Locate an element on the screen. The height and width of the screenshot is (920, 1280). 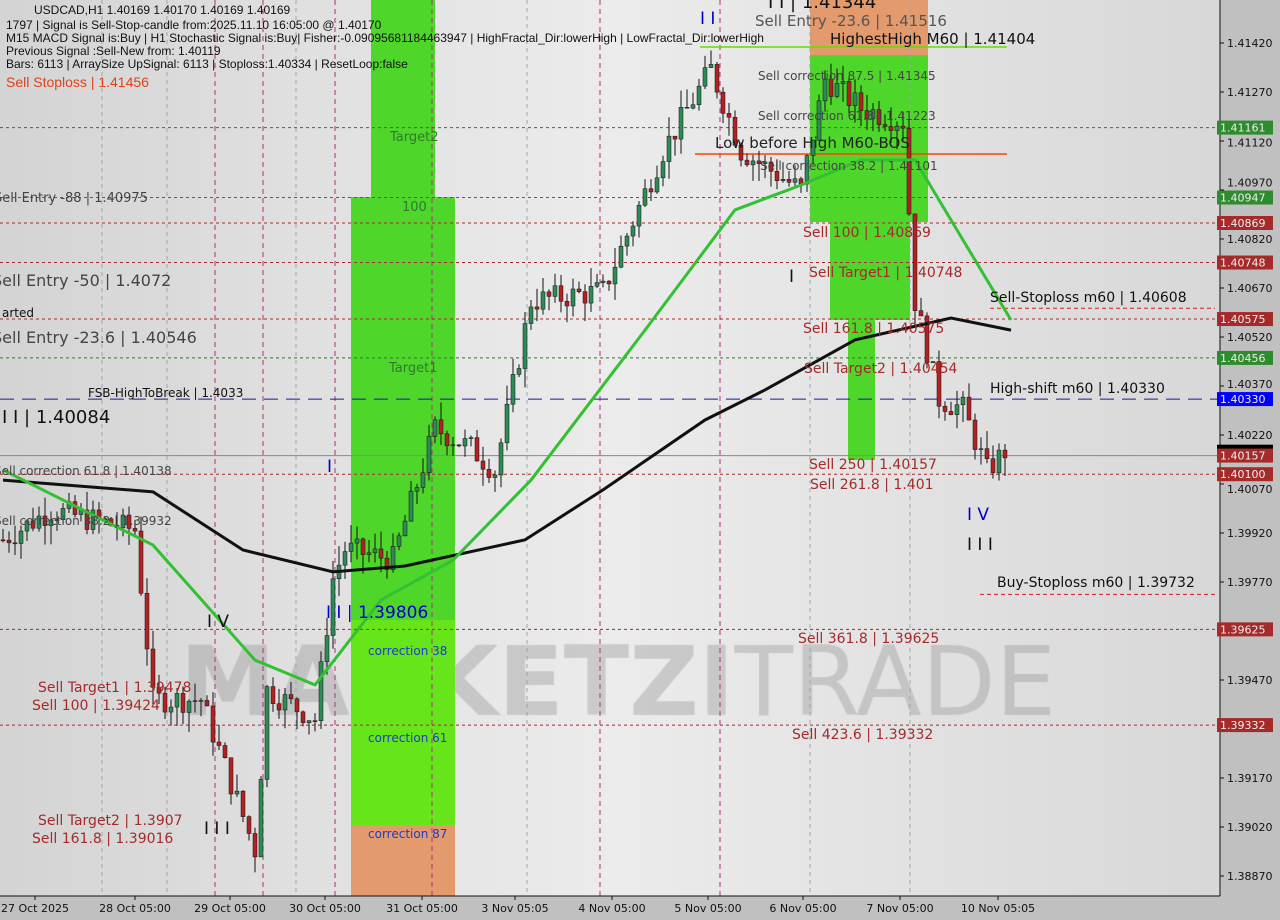
sell-stoploss-m60-label: Sell-Stoploss m60 | 1.40608 is located at coordinates (1088, 298).